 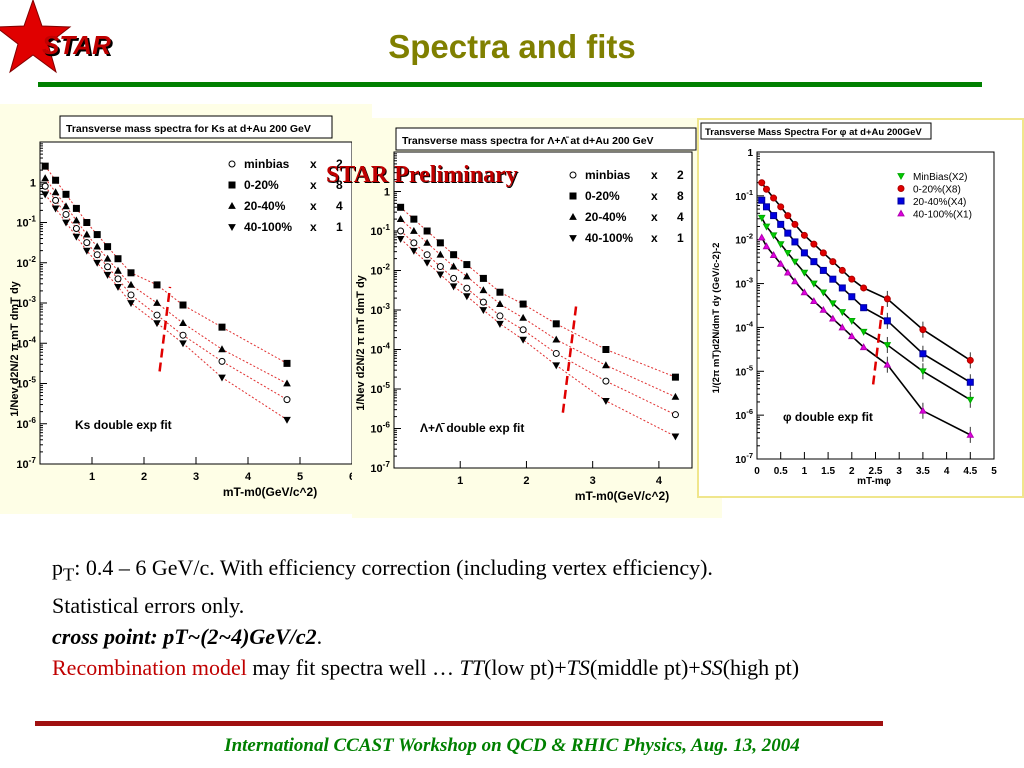 I want to click on y-axis-label: 1/(2π mT)d2N/dmT dy (GeV/c-2)-2, so click(x=716, y=318).